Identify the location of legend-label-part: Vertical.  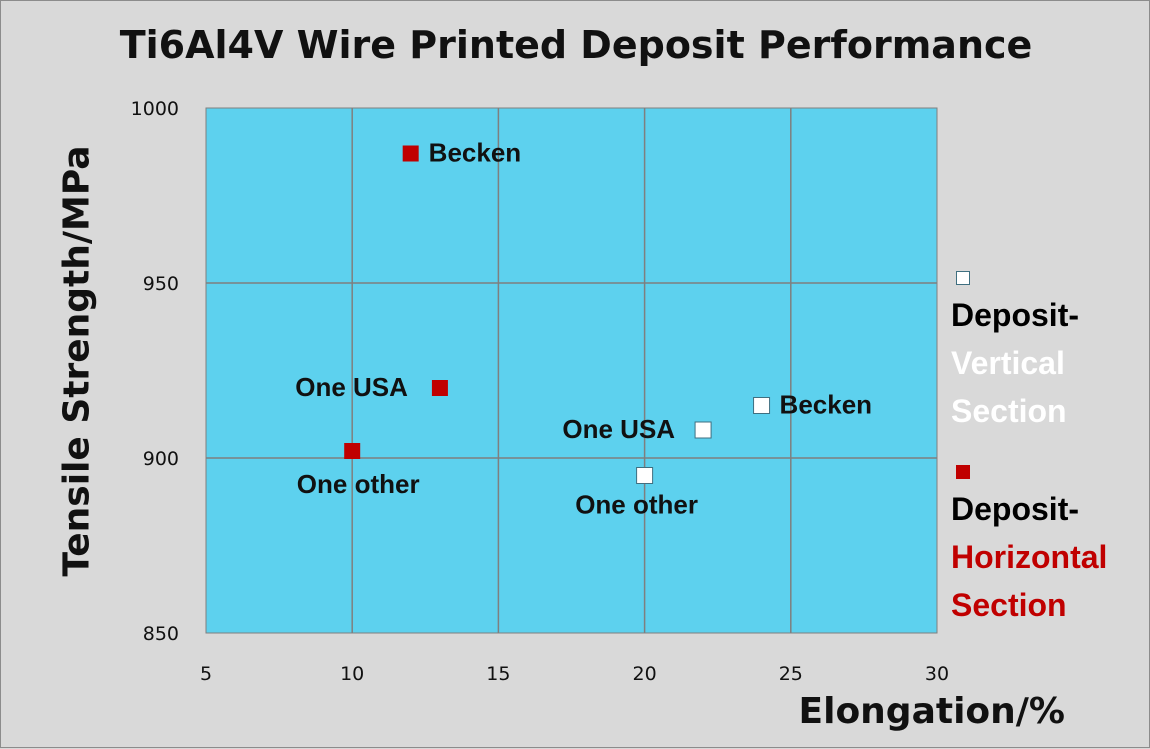
(1008, 363).